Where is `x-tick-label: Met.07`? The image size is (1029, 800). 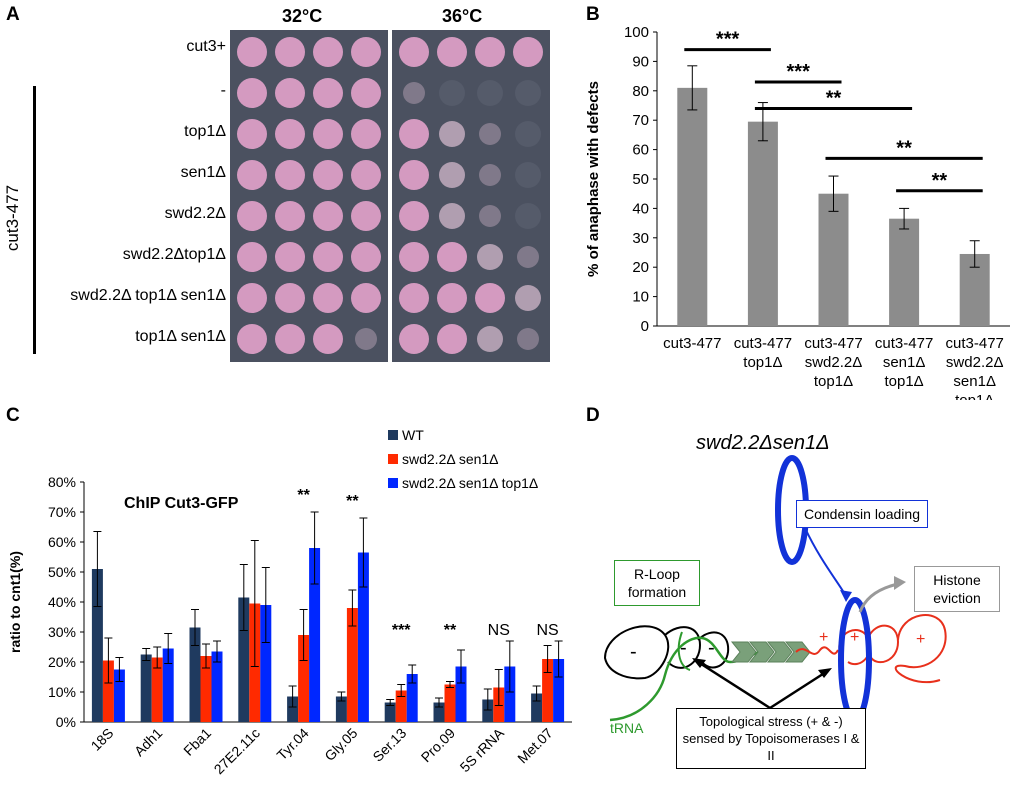
x-tick-label: Met.07 is located at coordinates (535, 746).